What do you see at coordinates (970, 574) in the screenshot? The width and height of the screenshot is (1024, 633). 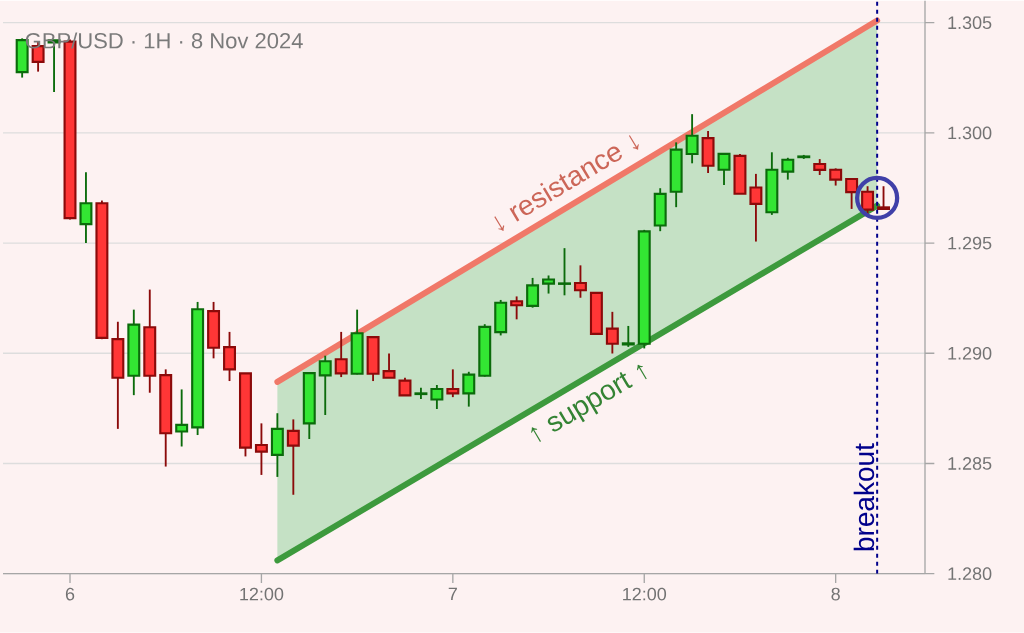 I see `y-tick-label: 1.280` at bounding box center [970, 574].